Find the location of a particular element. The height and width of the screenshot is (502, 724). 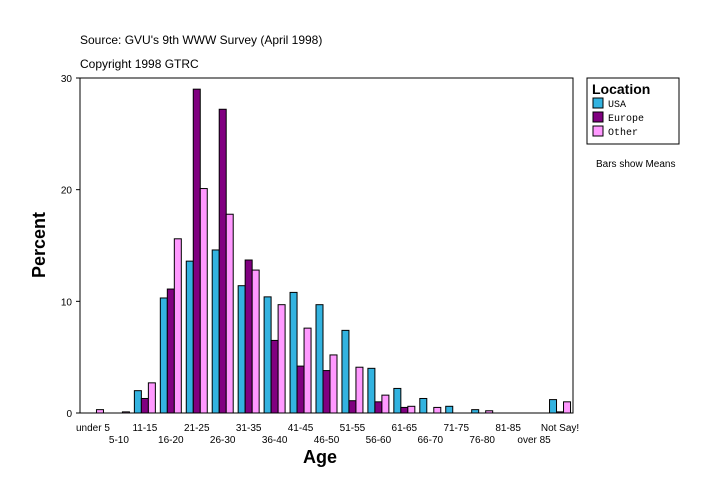

legend-label-europe: Europe is located at coordinates (626, 119).